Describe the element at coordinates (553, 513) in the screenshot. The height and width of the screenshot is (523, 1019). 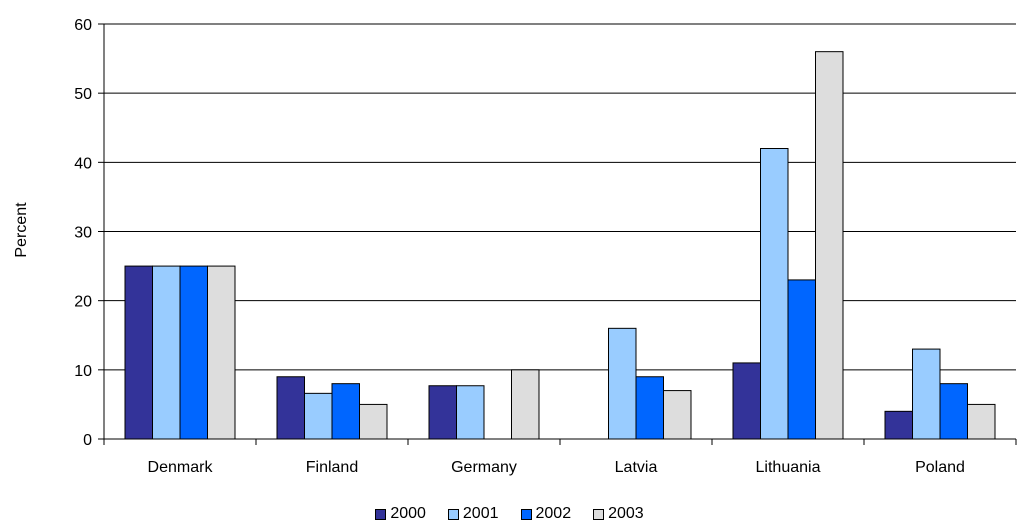
I see `legend-label: 2002` at that location.